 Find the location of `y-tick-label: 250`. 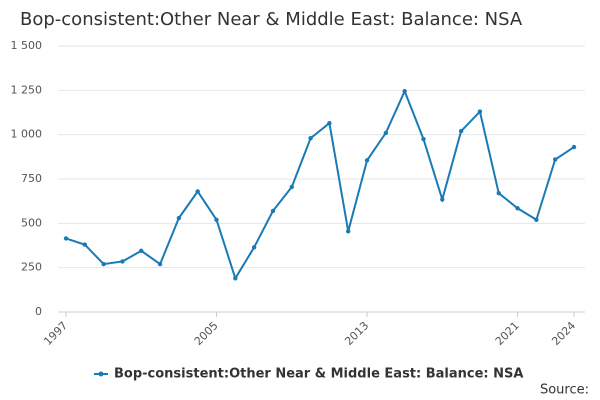

y-tick-label: 250 is located at coordinates (31, 267).